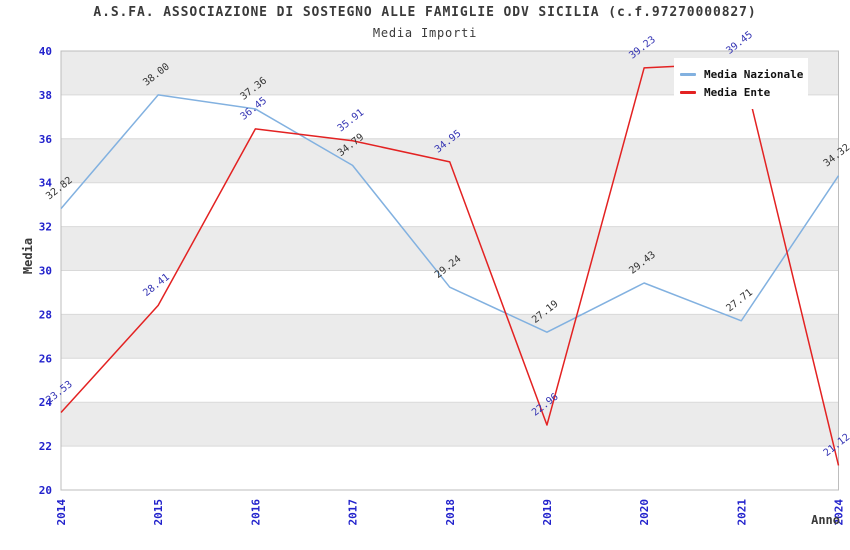  What do you see at coordinates (688, 74) in the screenshot?
I see `line-swatch-nazionale-icon` at bounding box center [688, 74].